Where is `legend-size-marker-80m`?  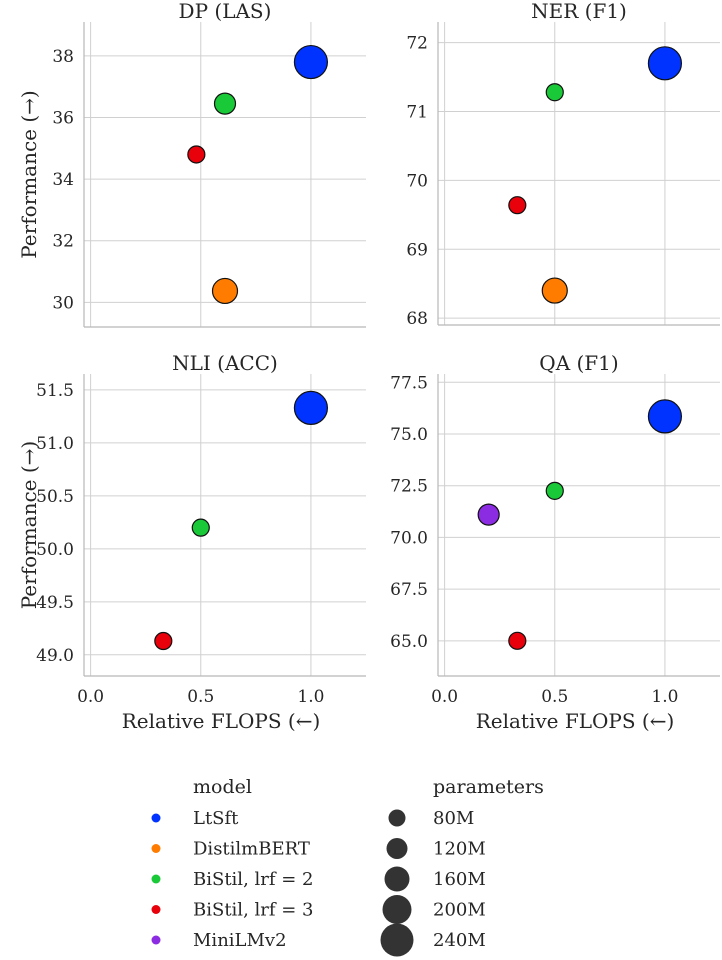
legend-size-marker-80m is located at coordinates (397, 818).